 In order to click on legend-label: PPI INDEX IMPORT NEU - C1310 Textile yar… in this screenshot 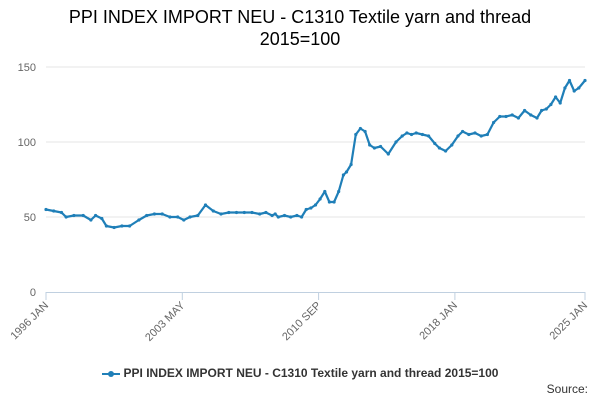, I will do `click(311, 373)`.